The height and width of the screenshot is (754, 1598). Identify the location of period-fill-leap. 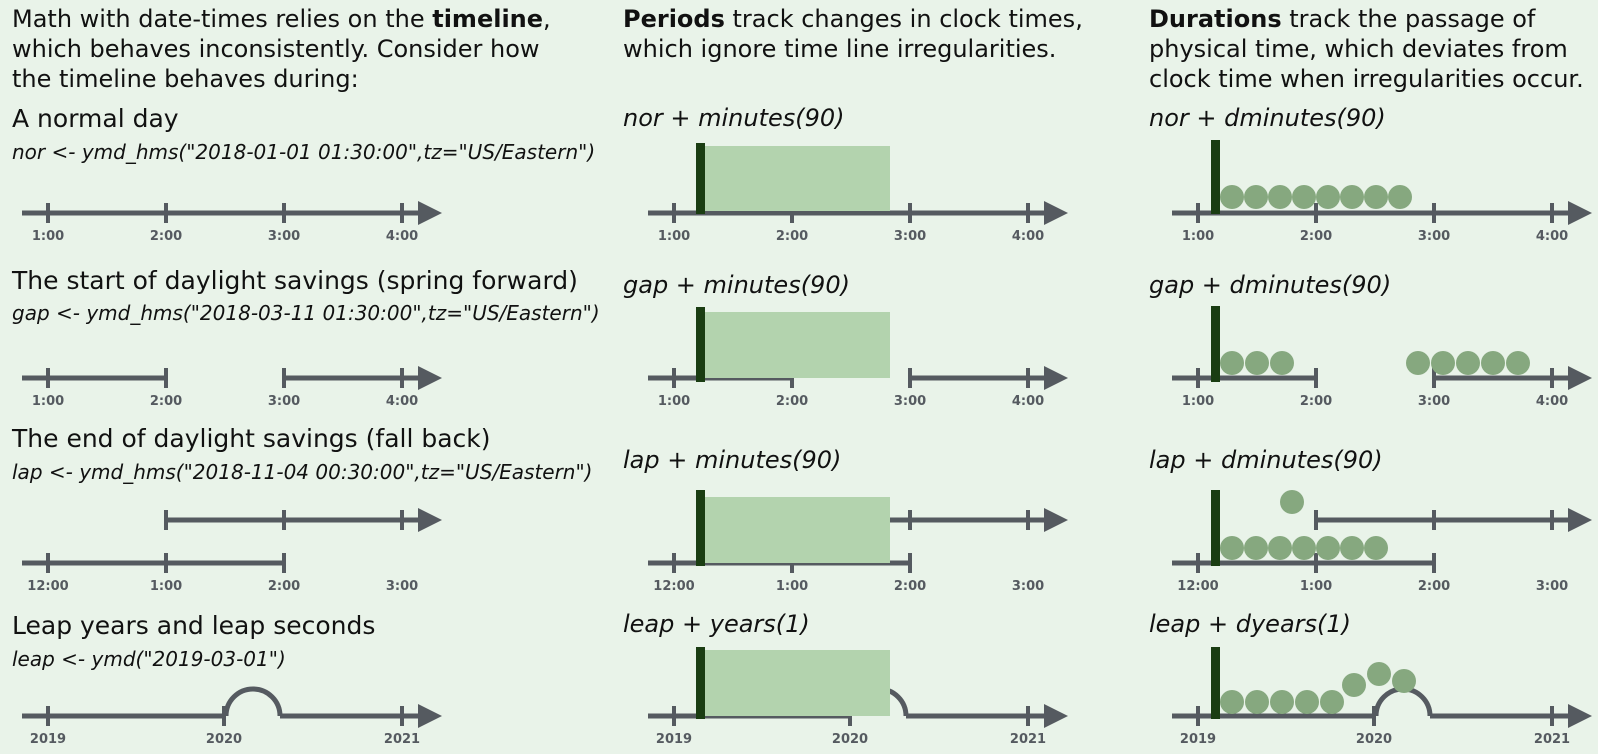
(795, 683).